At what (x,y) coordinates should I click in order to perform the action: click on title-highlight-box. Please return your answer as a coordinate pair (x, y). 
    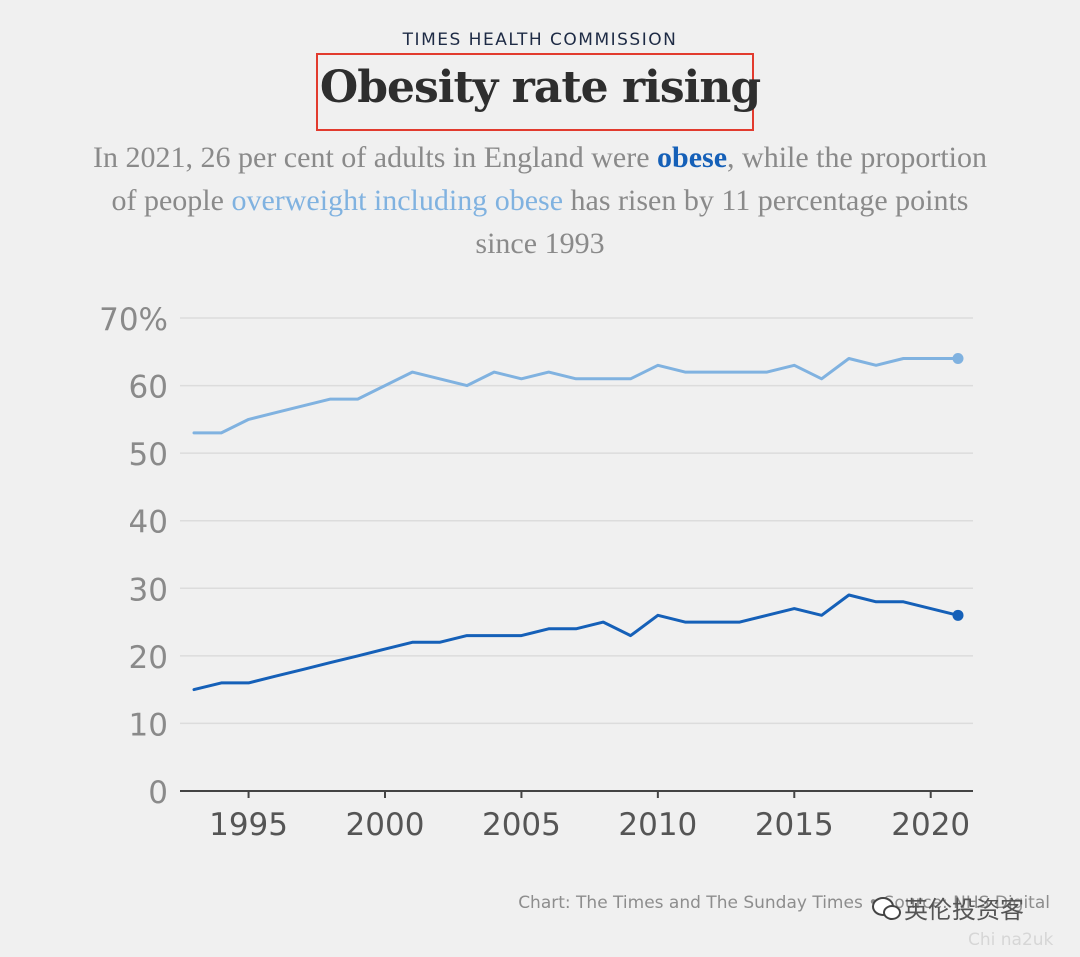
    Looking at the image, I should click on (535, 92).